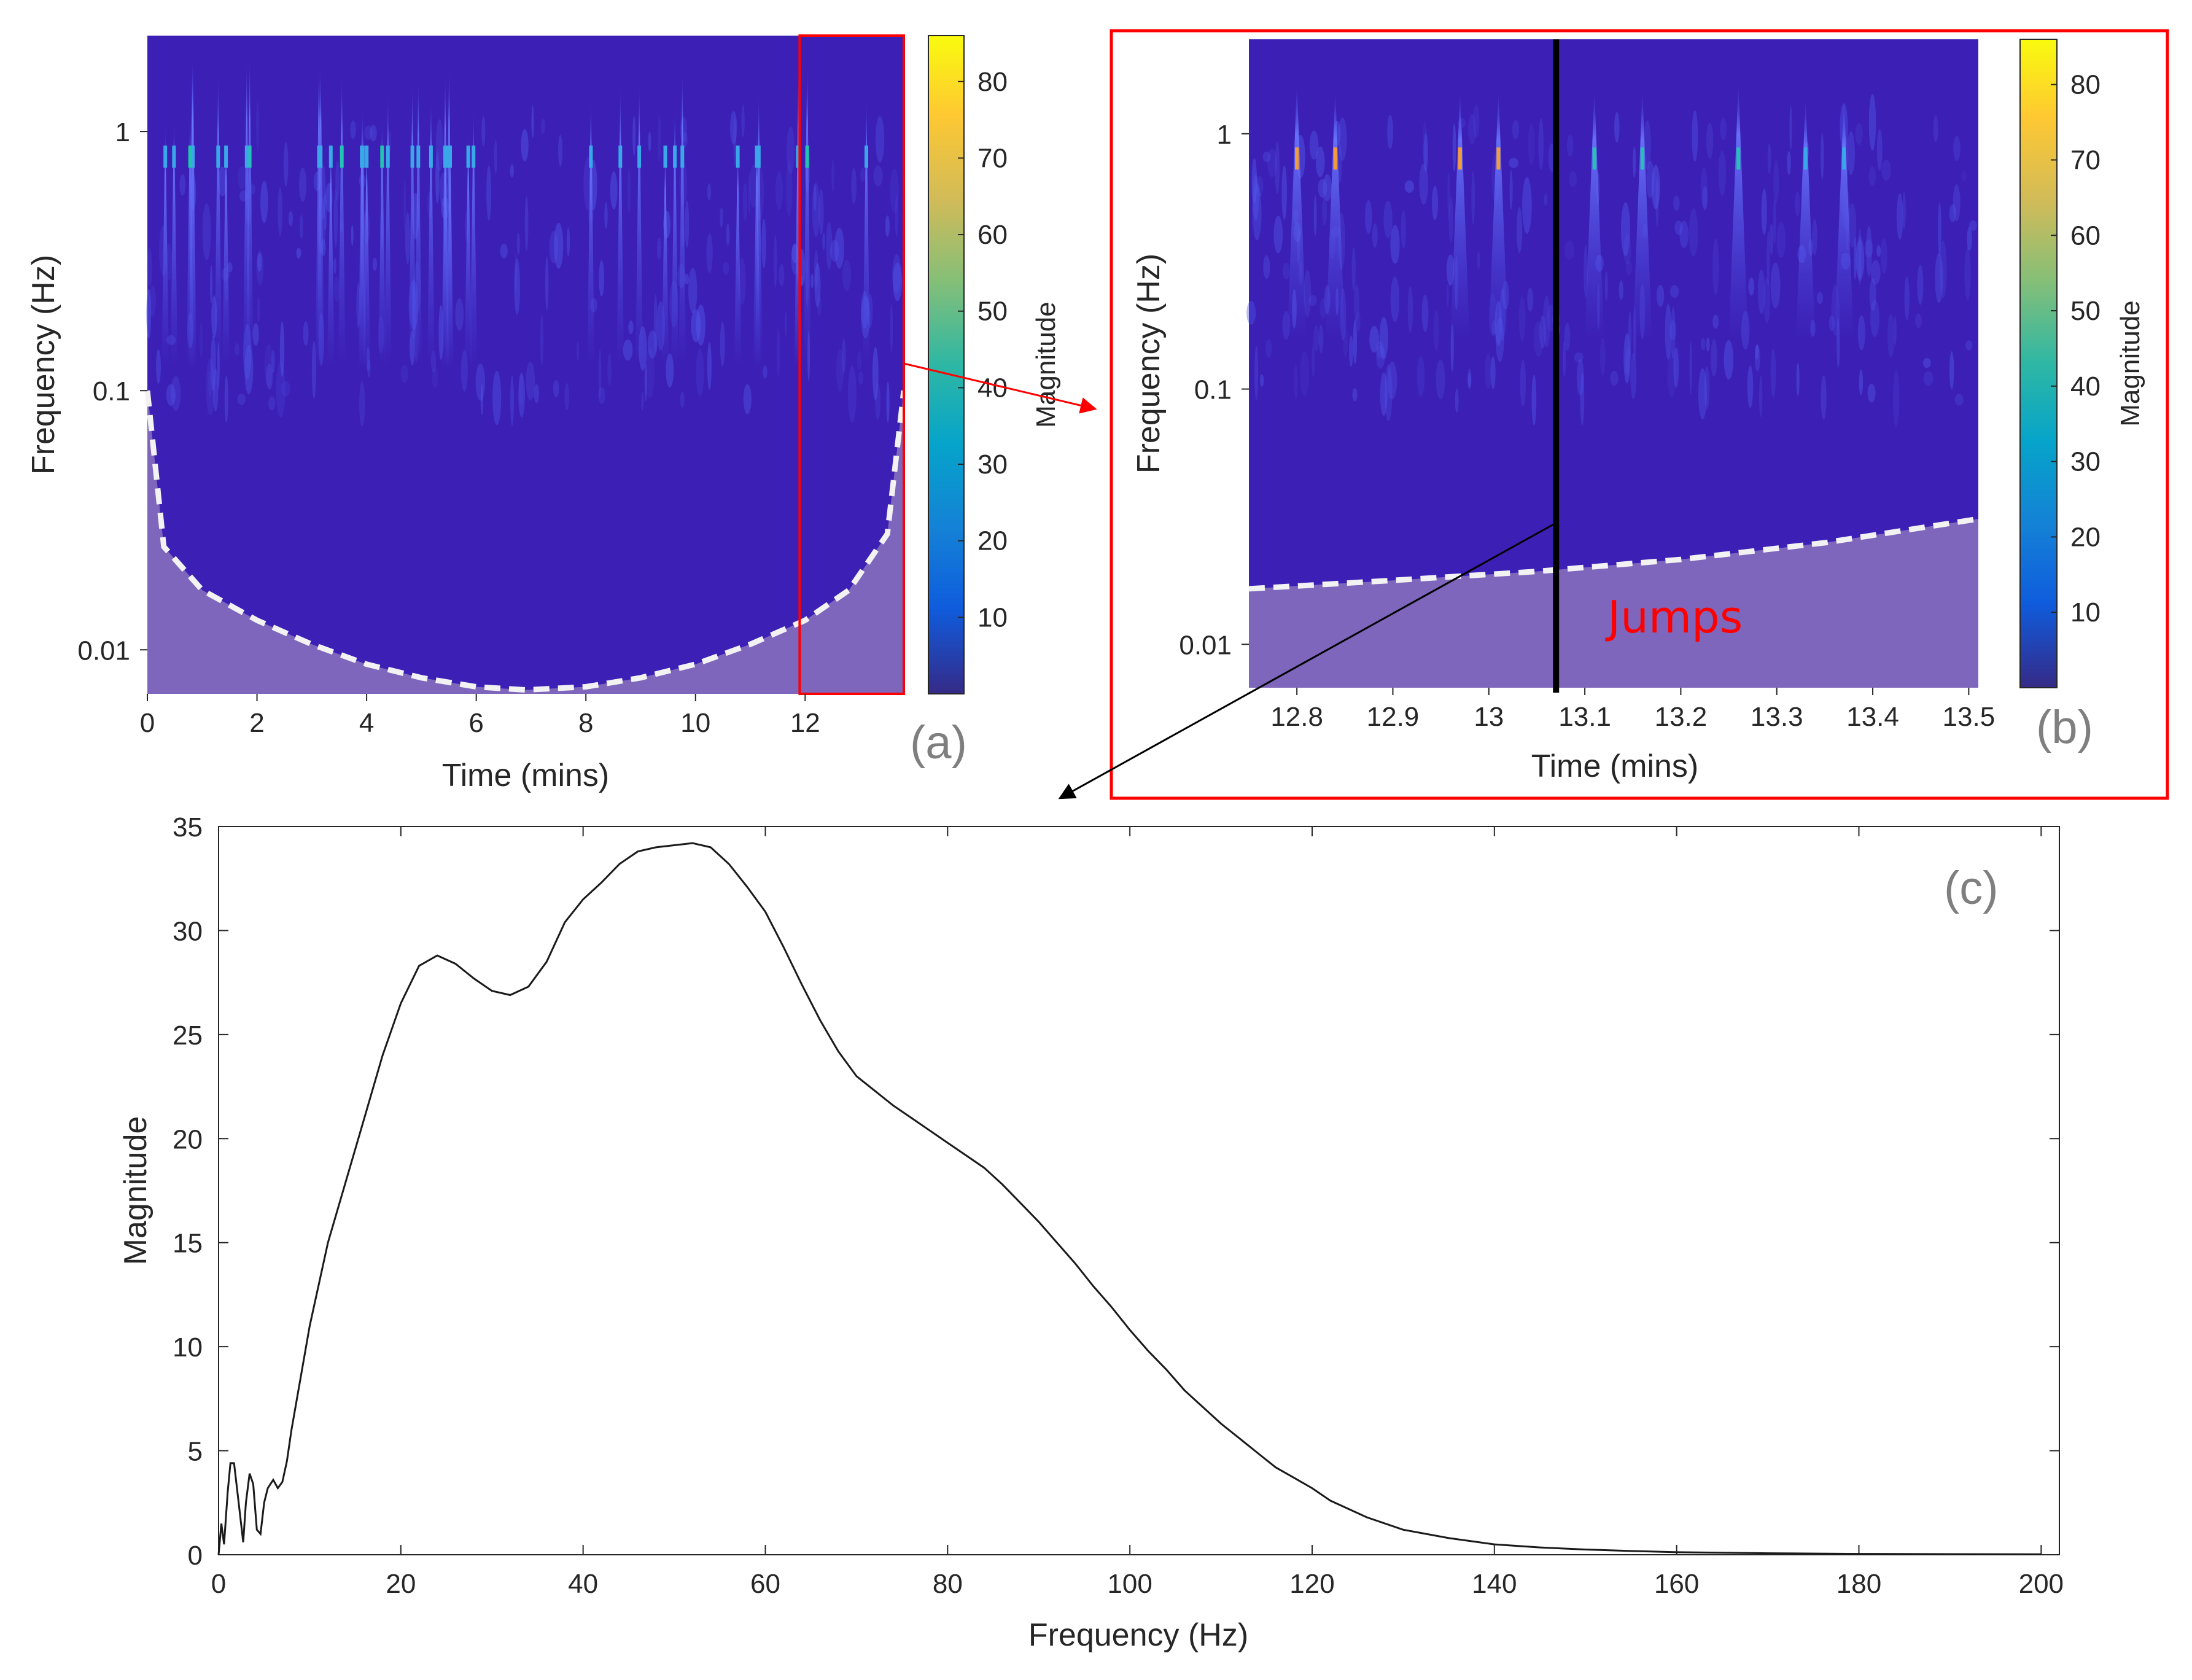  What do you see at coordinates (983, 349) in the screenshot?
I see `panel-a-colorbar-ticks: 10 20 30 40 50 60 70 80` at bounding box center [983, 349].